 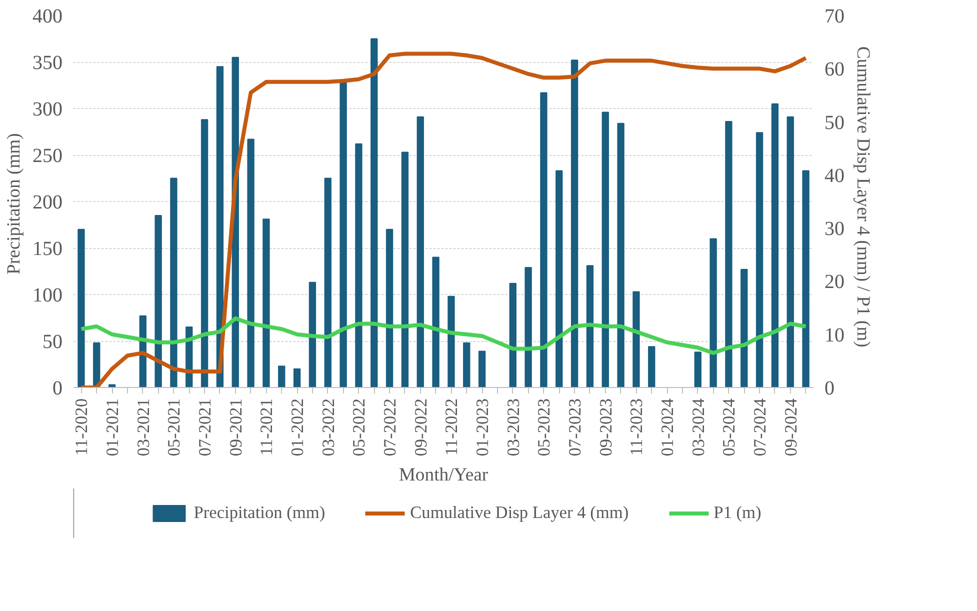 What do you see at coordinates (482, 427) in the screenshot?
I see `x-tick-label: 01-2023` at bounding box center [482, 427].